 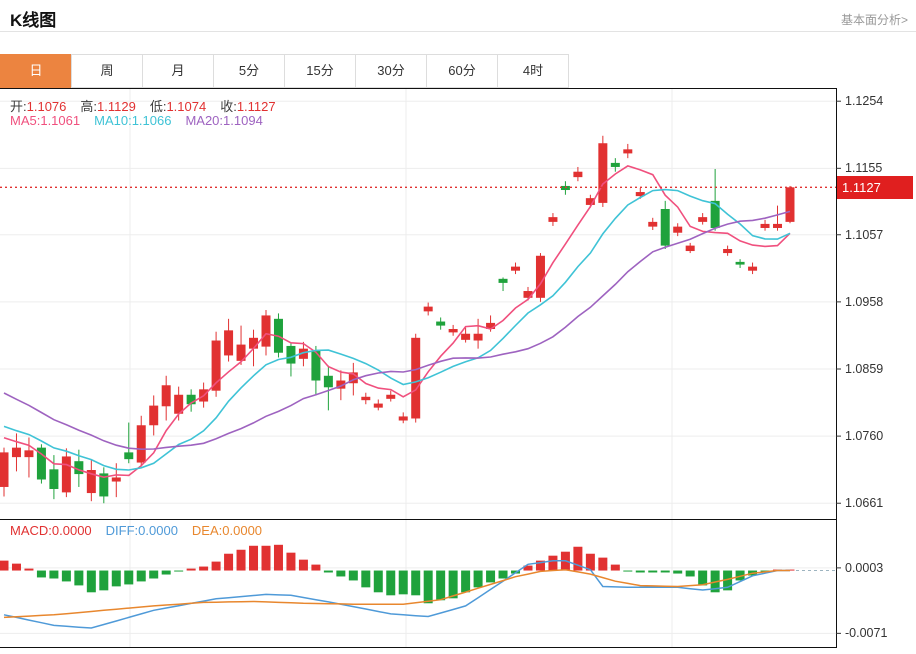 I want to click on fundamental-analysis-link: 基本面分析>, so click(x=874, y=20).